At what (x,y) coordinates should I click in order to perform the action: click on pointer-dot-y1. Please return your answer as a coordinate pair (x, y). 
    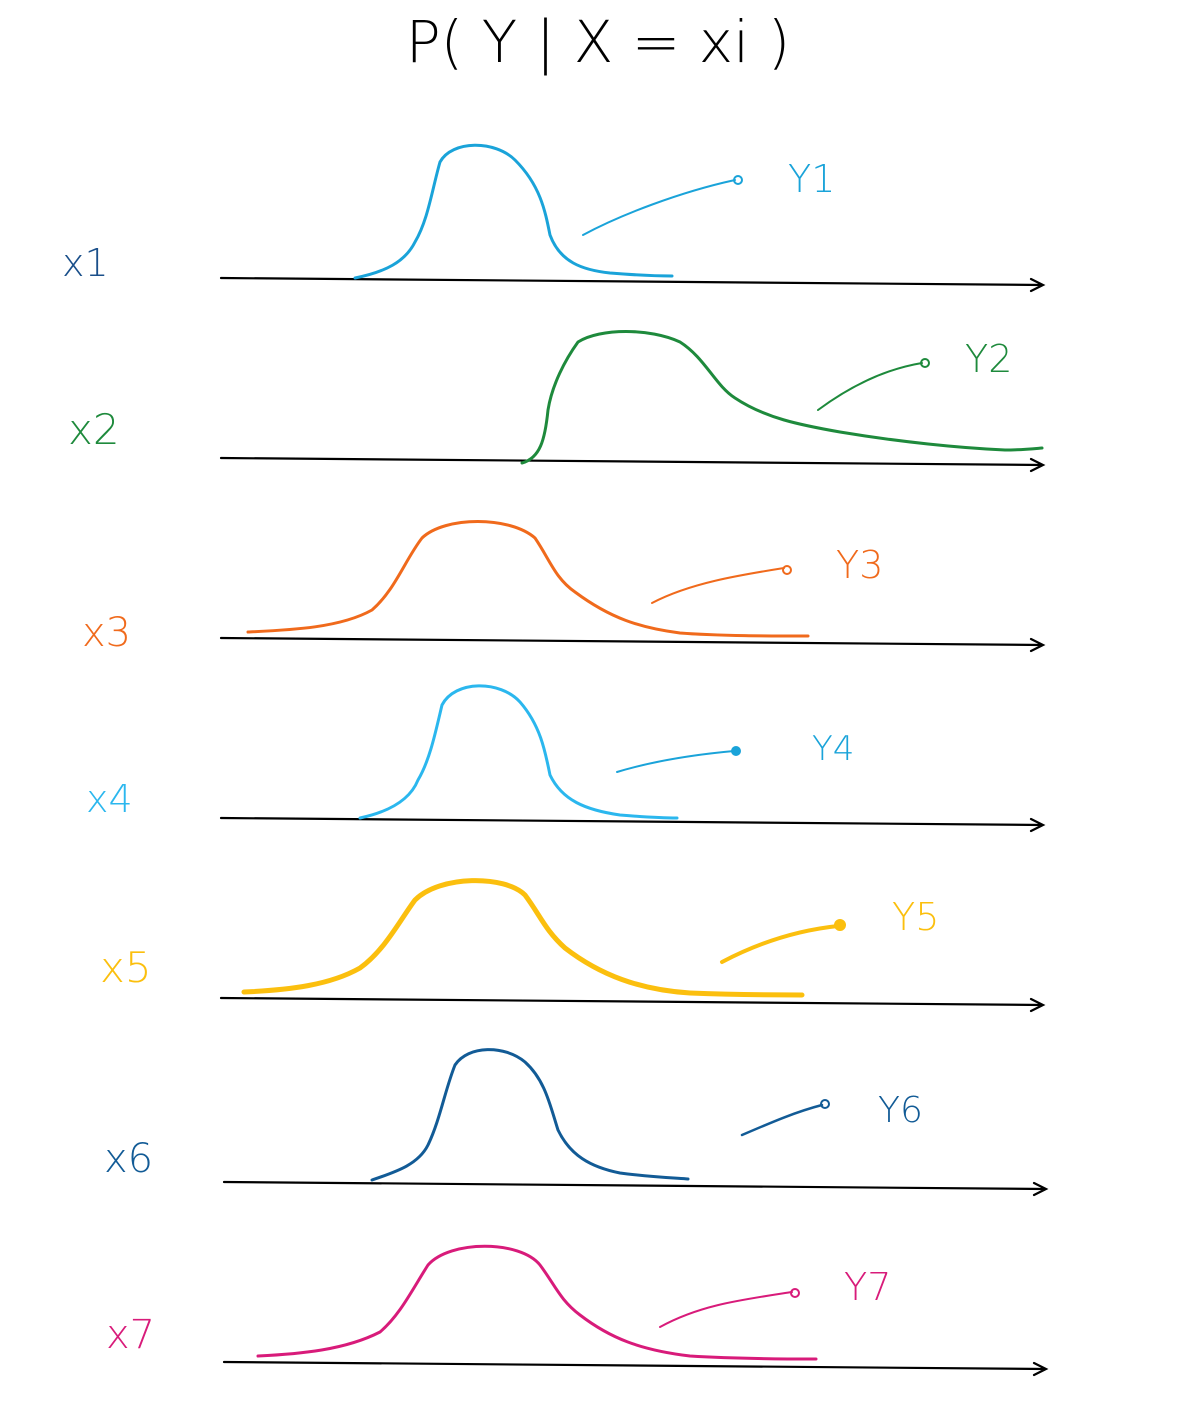
    Looking at the image, I should click on (738, 180).